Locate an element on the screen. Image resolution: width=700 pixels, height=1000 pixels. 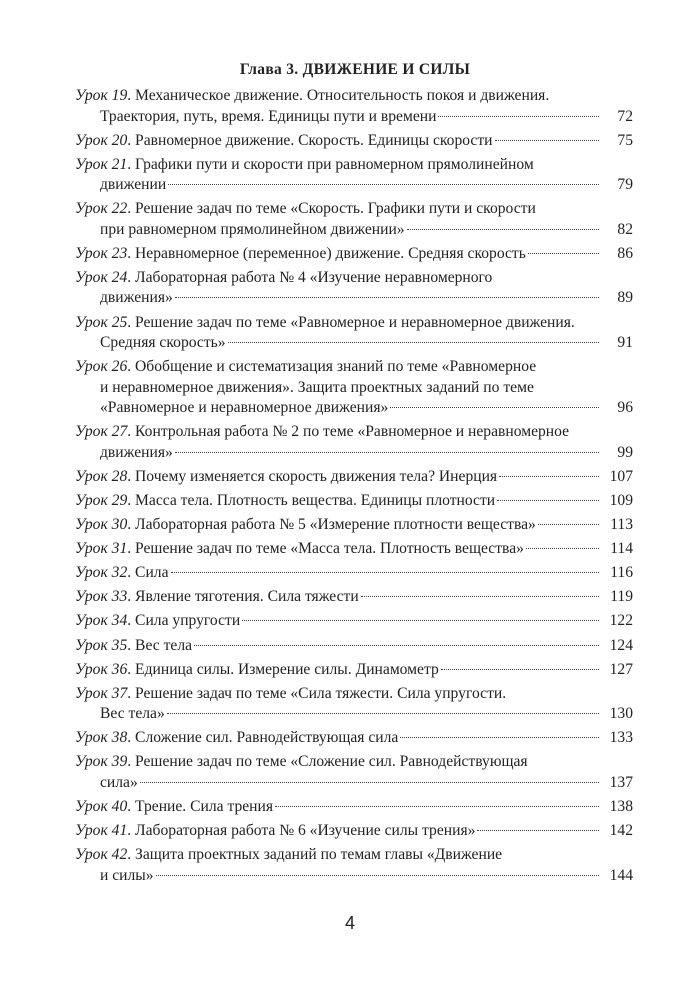
entry-title-text: Вес тела» is located at coordinates (132, 714).